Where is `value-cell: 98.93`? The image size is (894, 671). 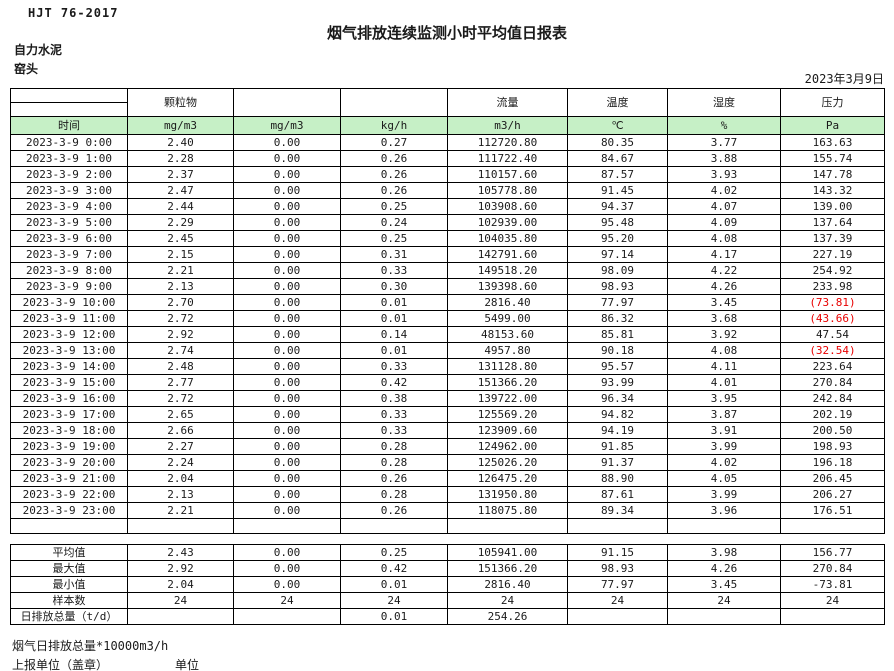 value-cell: 98.93 is located at coordinates (617, 286).